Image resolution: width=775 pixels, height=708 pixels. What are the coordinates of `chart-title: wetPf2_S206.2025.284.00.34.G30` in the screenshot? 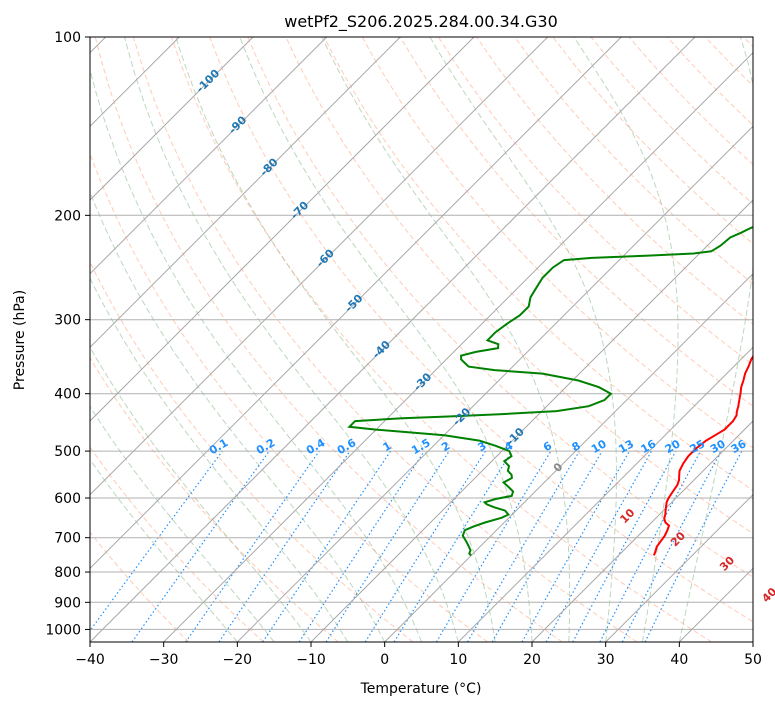 It's located at (421, 22).